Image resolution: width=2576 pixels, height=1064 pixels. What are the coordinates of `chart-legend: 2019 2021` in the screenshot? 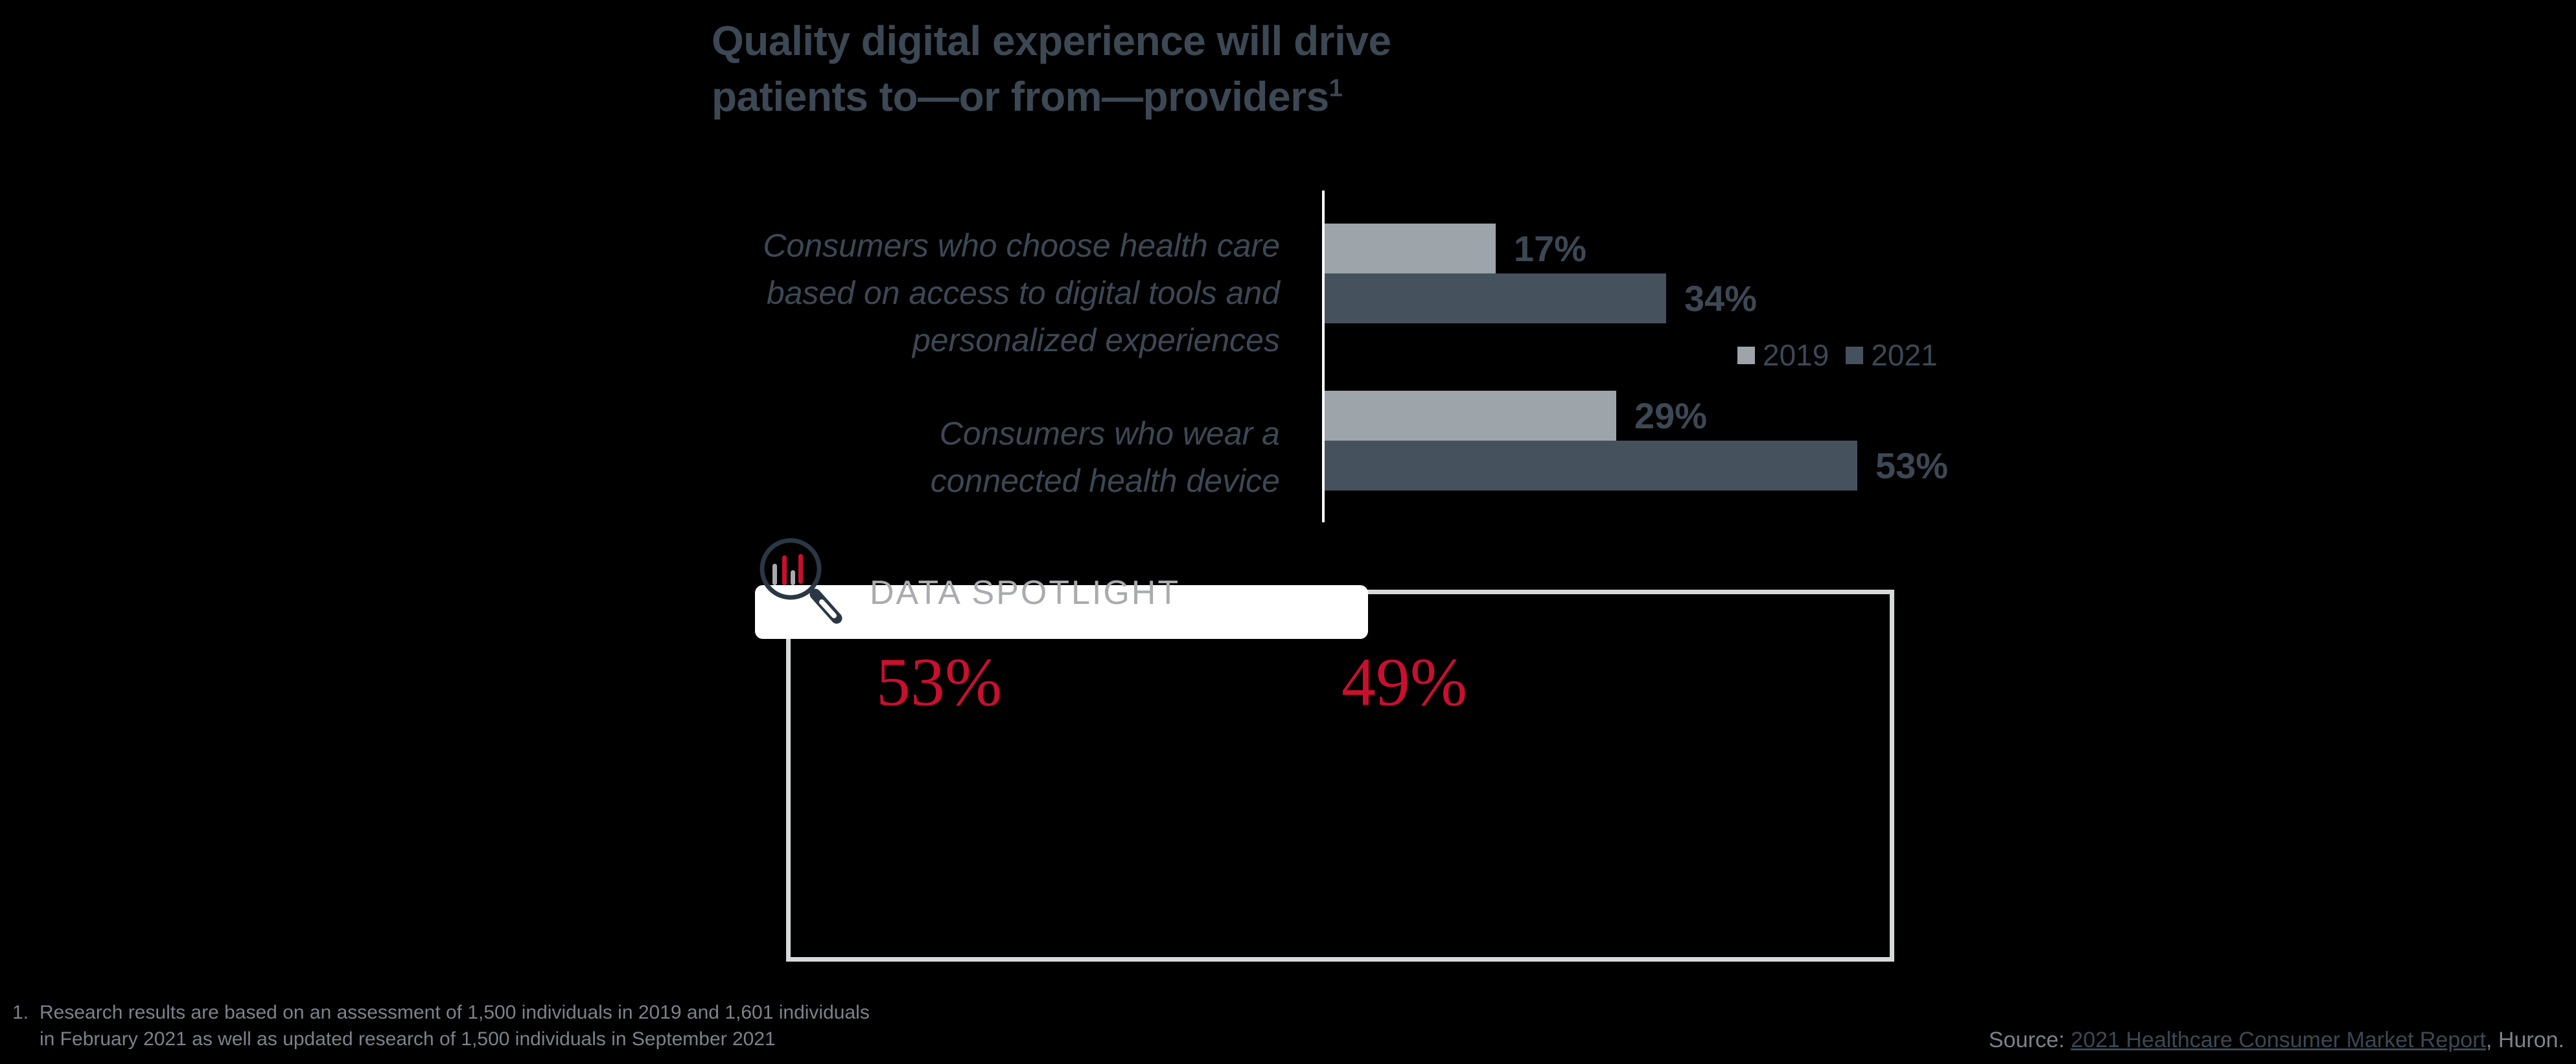 It's located at (1838, 355).